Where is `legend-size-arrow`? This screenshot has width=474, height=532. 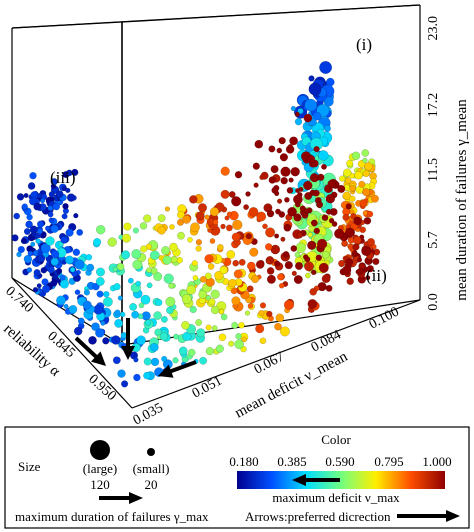
legend-size-arrow is located at coordinates (121, 498).